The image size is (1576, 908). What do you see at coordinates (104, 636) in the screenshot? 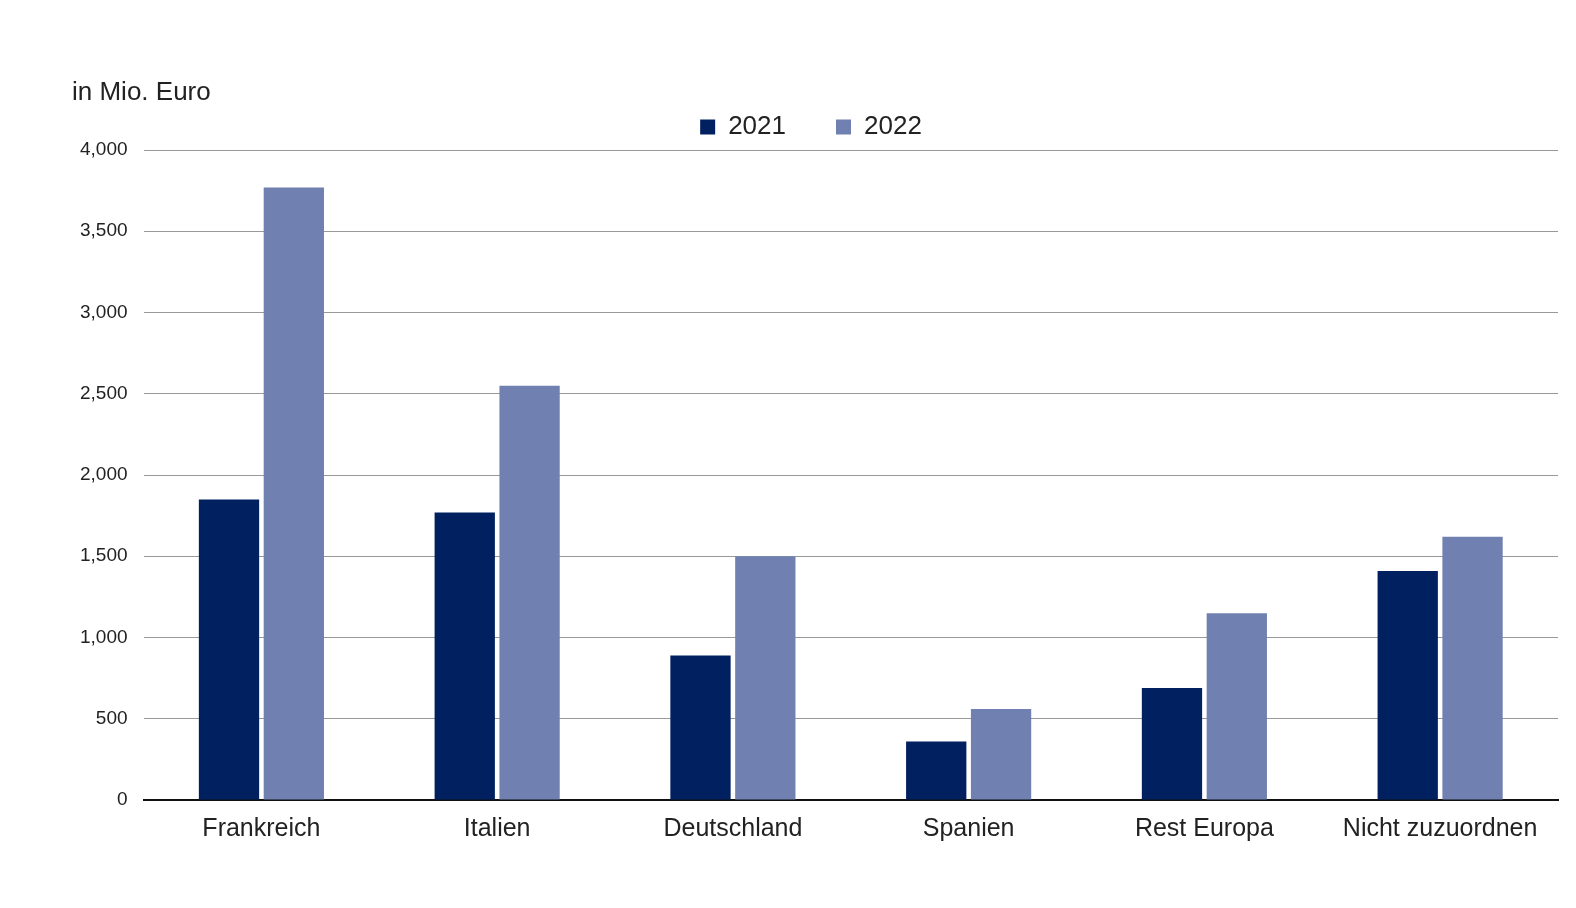
I see `y-tick-label: 1,000` at bounding box center [104, 636].